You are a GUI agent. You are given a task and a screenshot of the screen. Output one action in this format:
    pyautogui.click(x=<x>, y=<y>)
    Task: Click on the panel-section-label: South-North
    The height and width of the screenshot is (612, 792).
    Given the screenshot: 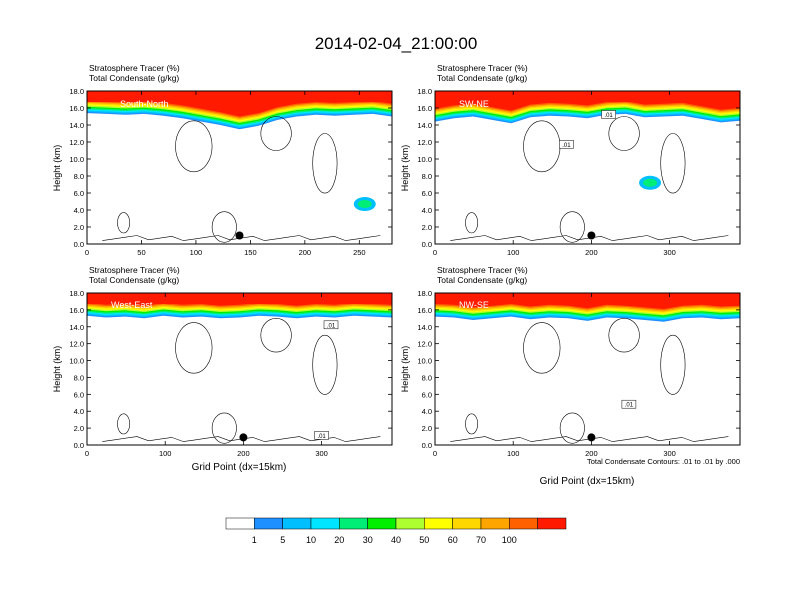 What is the action you would take?
    pyautogui.click(x=144, y=104)
    